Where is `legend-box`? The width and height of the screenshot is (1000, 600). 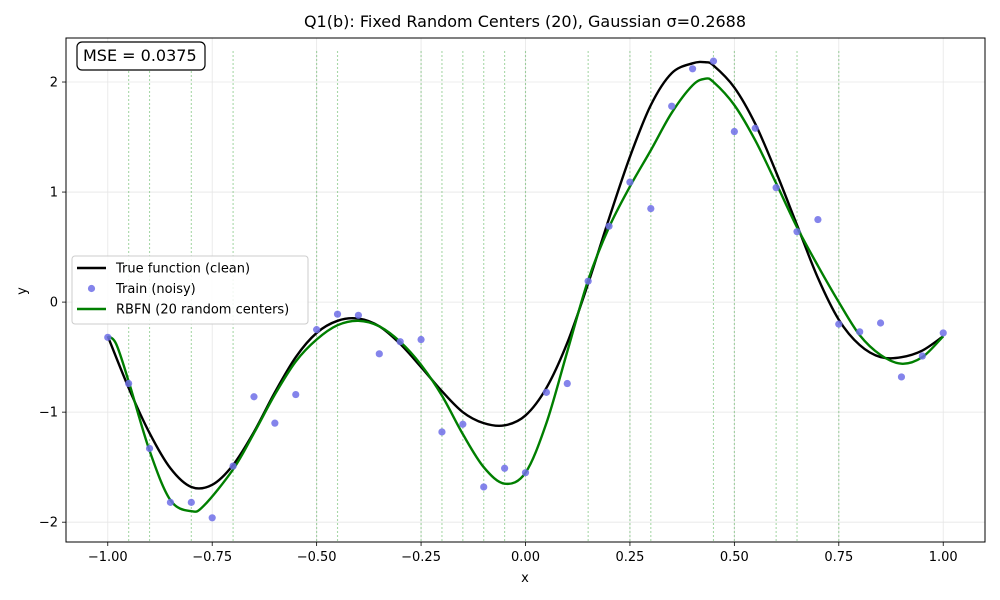
legend-box is located at coordinates (190, 290).